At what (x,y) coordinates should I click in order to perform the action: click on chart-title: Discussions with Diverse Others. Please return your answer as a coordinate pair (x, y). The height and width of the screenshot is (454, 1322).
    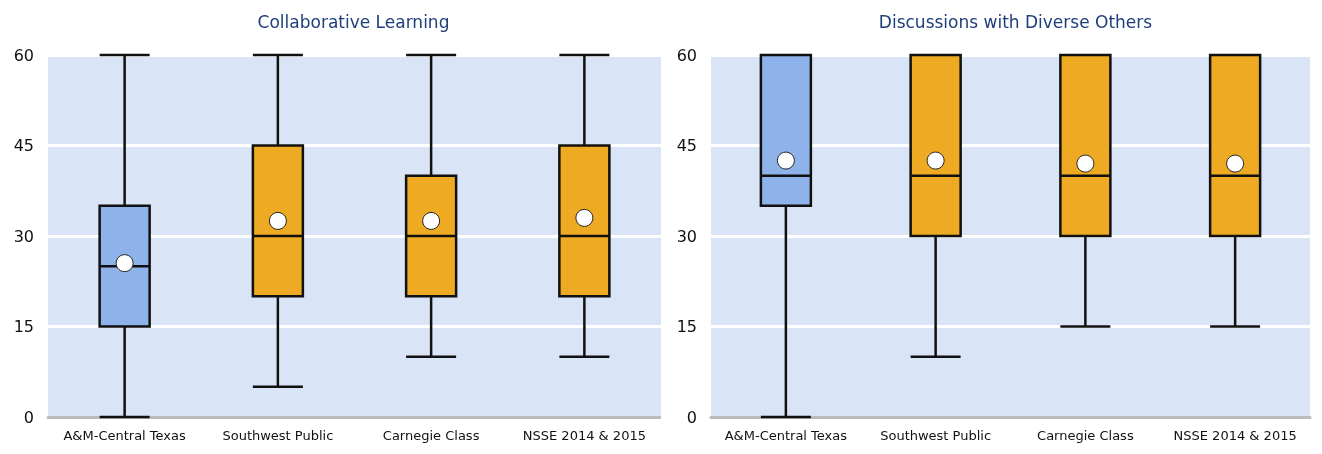
    Looking at the image, I should click on (1015, 21).